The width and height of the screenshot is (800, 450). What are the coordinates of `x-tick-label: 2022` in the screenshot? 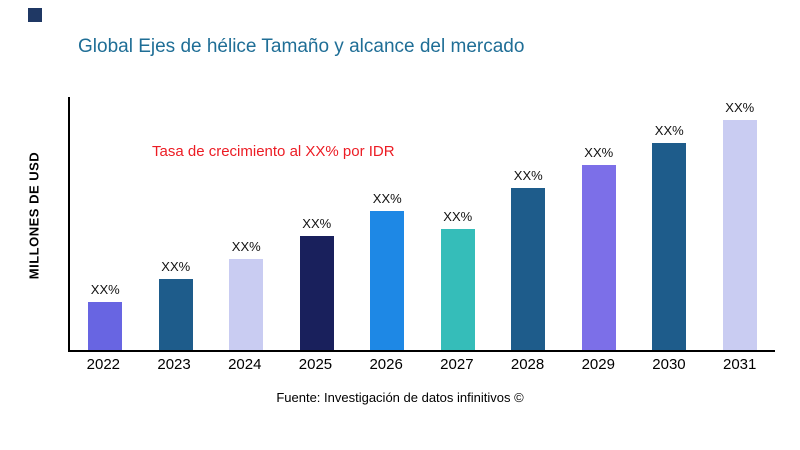 It's located at (103, 364).